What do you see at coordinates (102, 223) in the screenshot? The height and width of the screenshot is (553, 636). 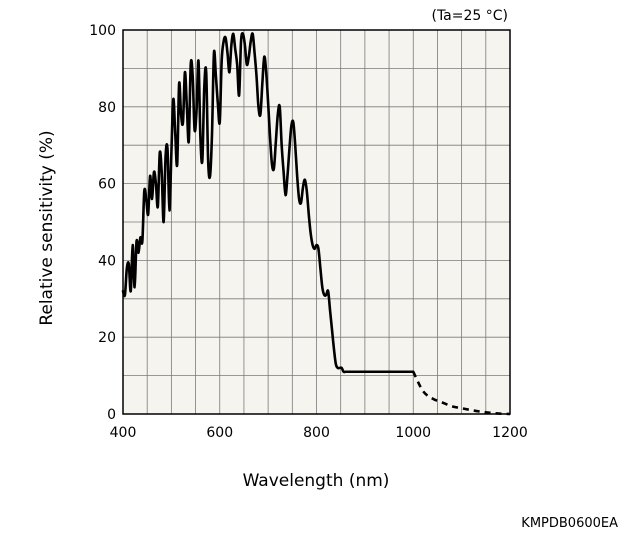 I see `y-axis-ticks: 0 20 40 60 80 100` at bounding box center [102, 223].